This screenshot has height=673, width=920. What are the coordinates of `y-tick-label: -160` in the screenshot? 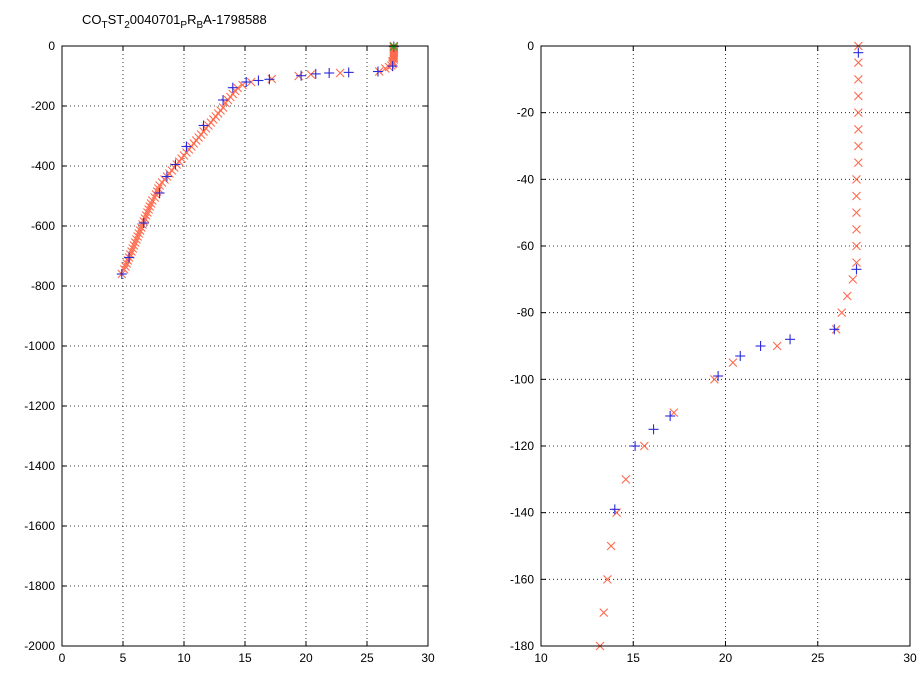 It's located at (522, 579).